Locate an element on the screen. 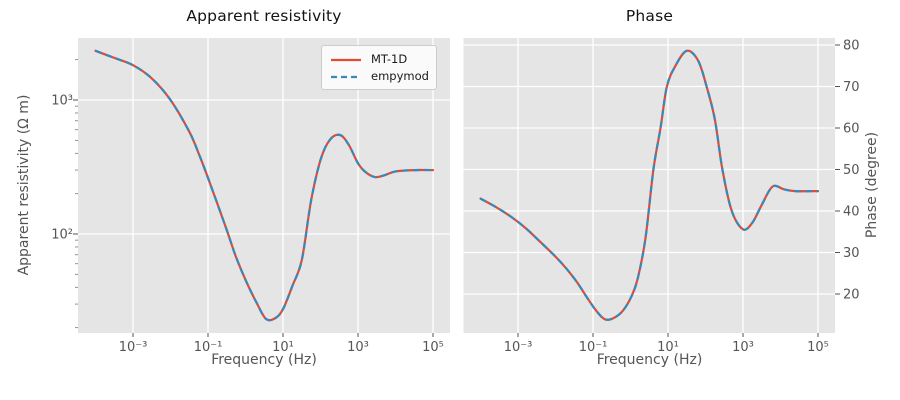 The height and width of the screenshot is (400, 900). left-x-axis-label: Frequency (Hz) is located at coordinates (264, 360).